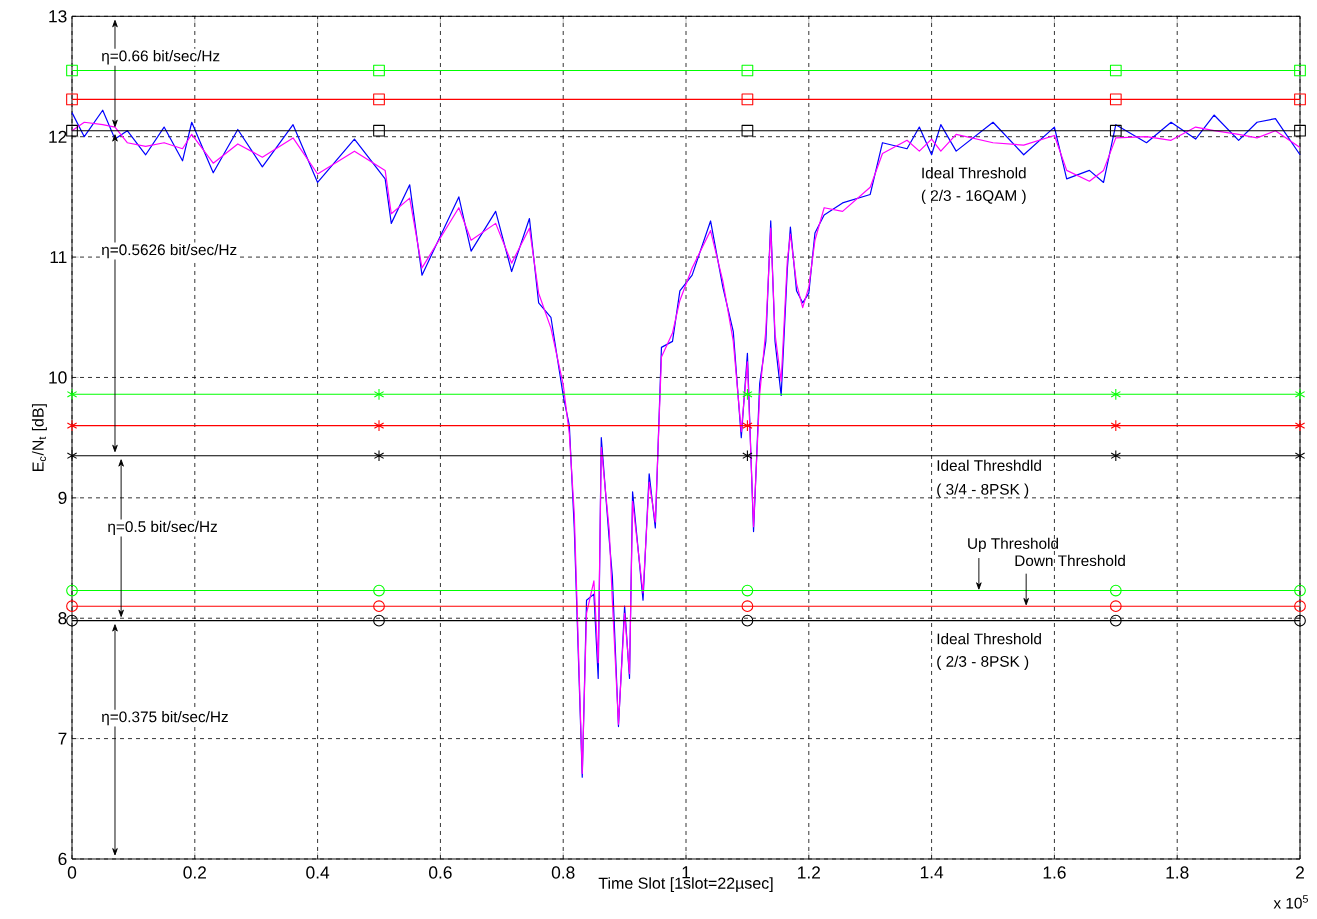  What do you see at coordinates (440, 872) in the screenshot?
I see `x-tick-label: 0.6` at bounding box center [440, 872].